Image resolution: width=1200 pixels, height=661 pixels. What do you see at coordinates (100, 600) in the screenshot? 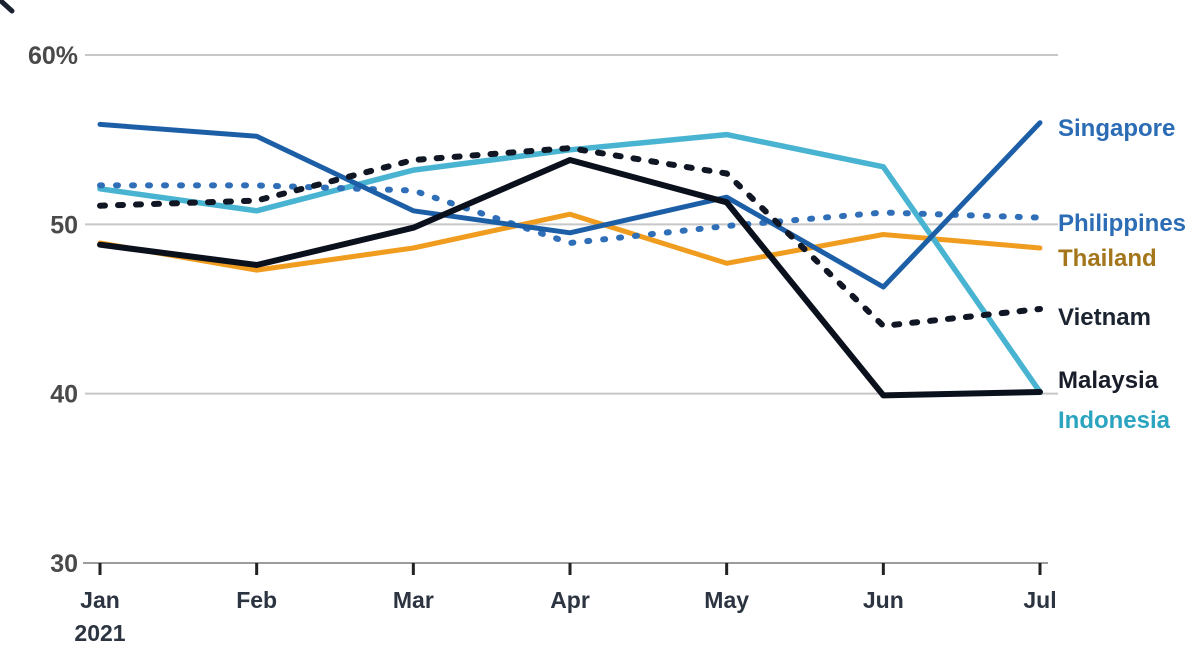
I see `x-axis-label-jan: Jan` at bounding box center [100, 600].